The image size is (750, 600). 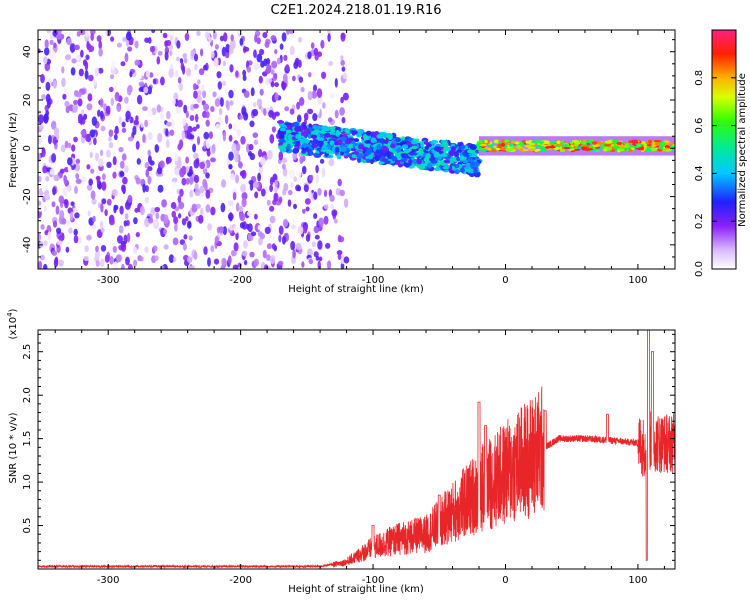 I want to click on colorbar-label: Normalized spectral amplitude, so click(x=742, y=150).